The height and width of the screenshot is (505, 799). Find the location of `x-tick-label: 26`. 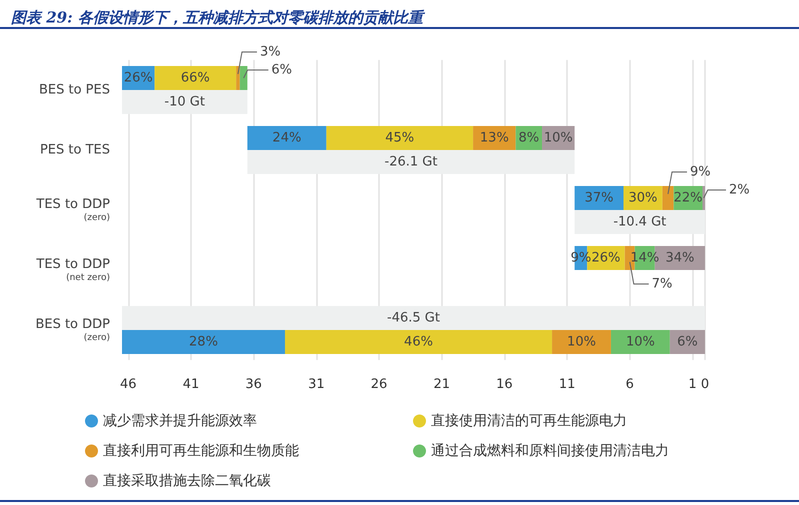

x-tick-label: 26 is located at coordinates (379, 384).